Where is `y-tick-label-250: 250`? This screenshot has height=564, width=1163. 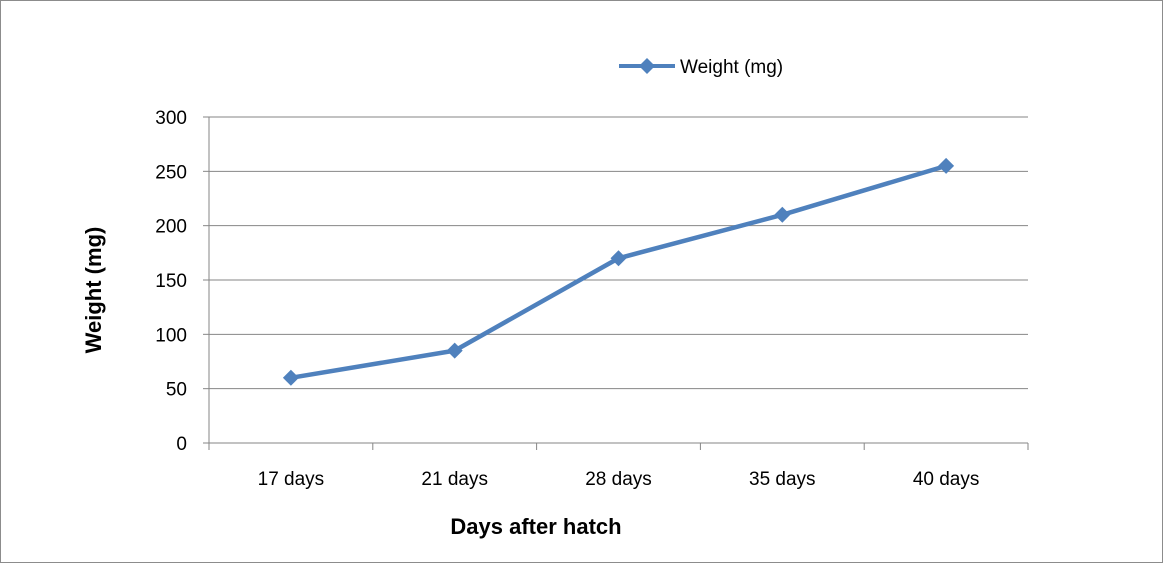
y-tick-label-250: 250 is located at coordinates (171, 172).